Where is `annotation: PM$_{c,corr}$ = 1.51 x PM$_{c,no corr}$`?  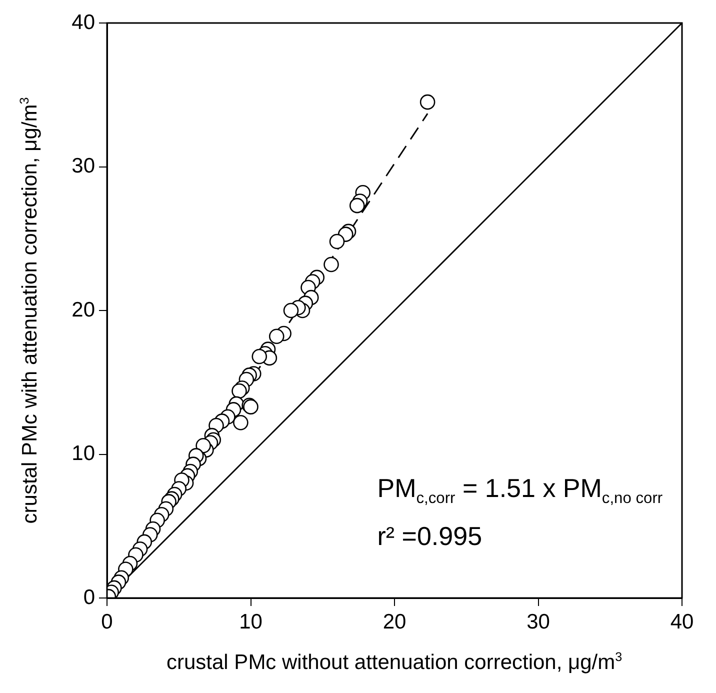
annotation: PM$_{c,corr}$ = 1.51 x PM$_{c,no corr}$ is located at coordinates (520, 490).